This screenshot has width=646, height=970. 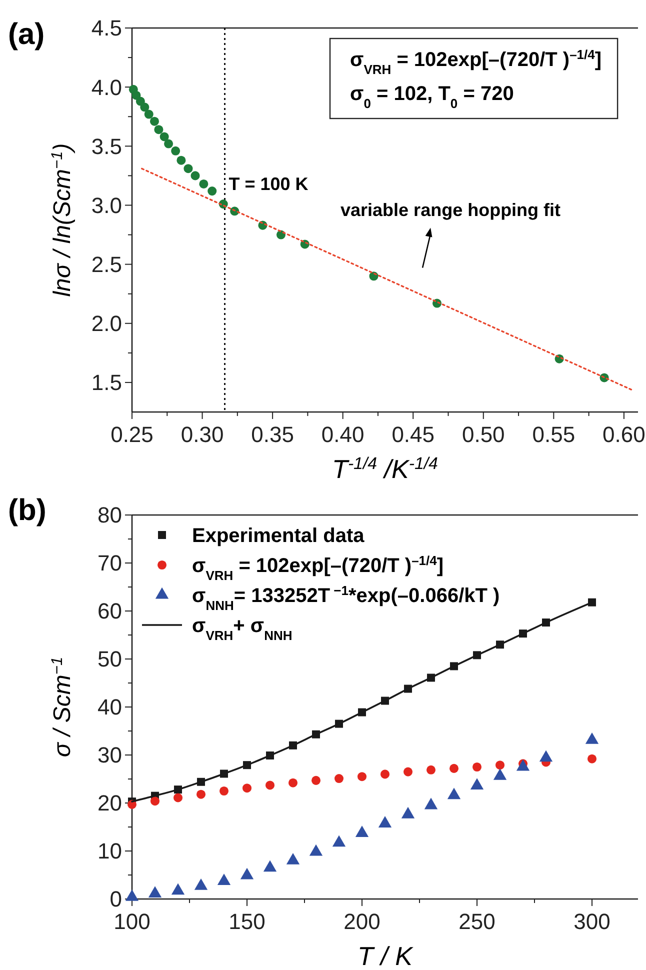 I want to click on legend-label: σ$_{VRH}$+ σ$_{NNH}$, so click(x=242, y=628).